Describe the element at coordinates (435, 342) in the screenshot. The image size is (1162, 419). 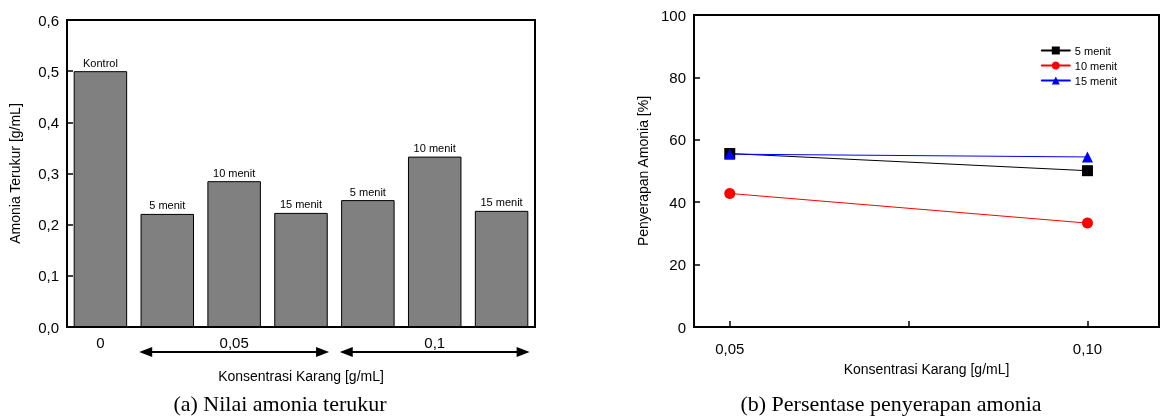
I see `x-tick-label: 0,1` at that location.